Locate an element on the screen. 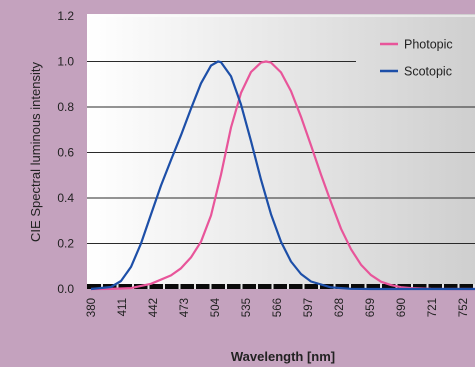  x-tick-label: 752 is located at coordinates (464, 307).